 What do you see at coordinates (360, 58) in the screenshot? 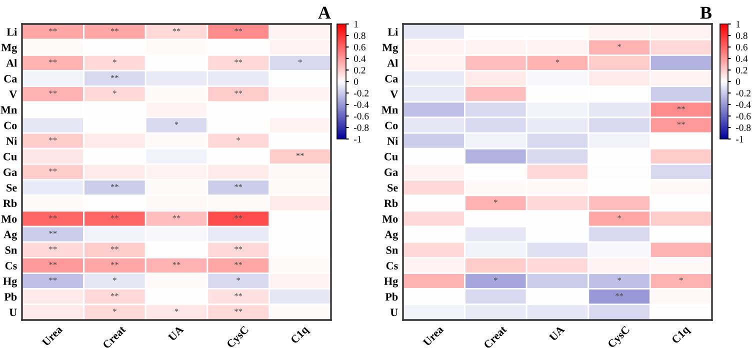
I see `color-bar-label: 0.4` at bounding box center [360, 58].